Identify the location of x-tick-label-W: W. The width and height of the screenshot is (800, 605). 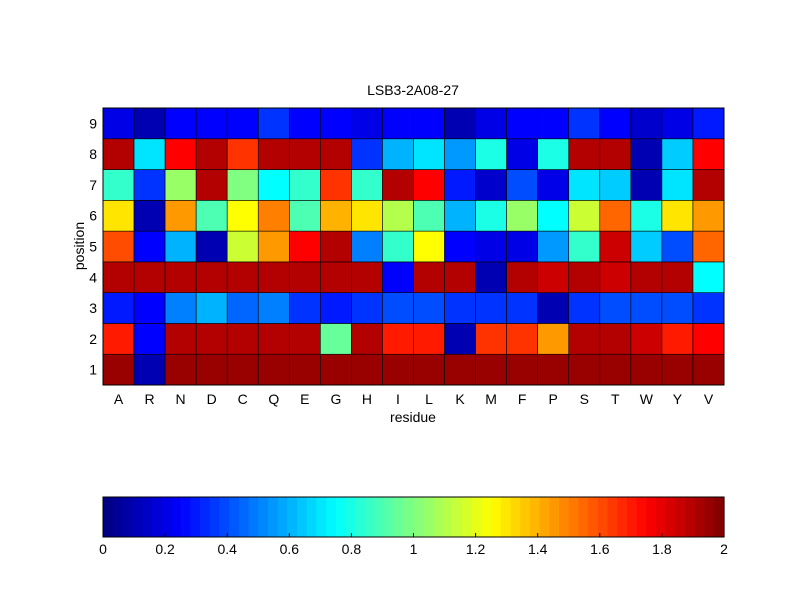
(647, 399).